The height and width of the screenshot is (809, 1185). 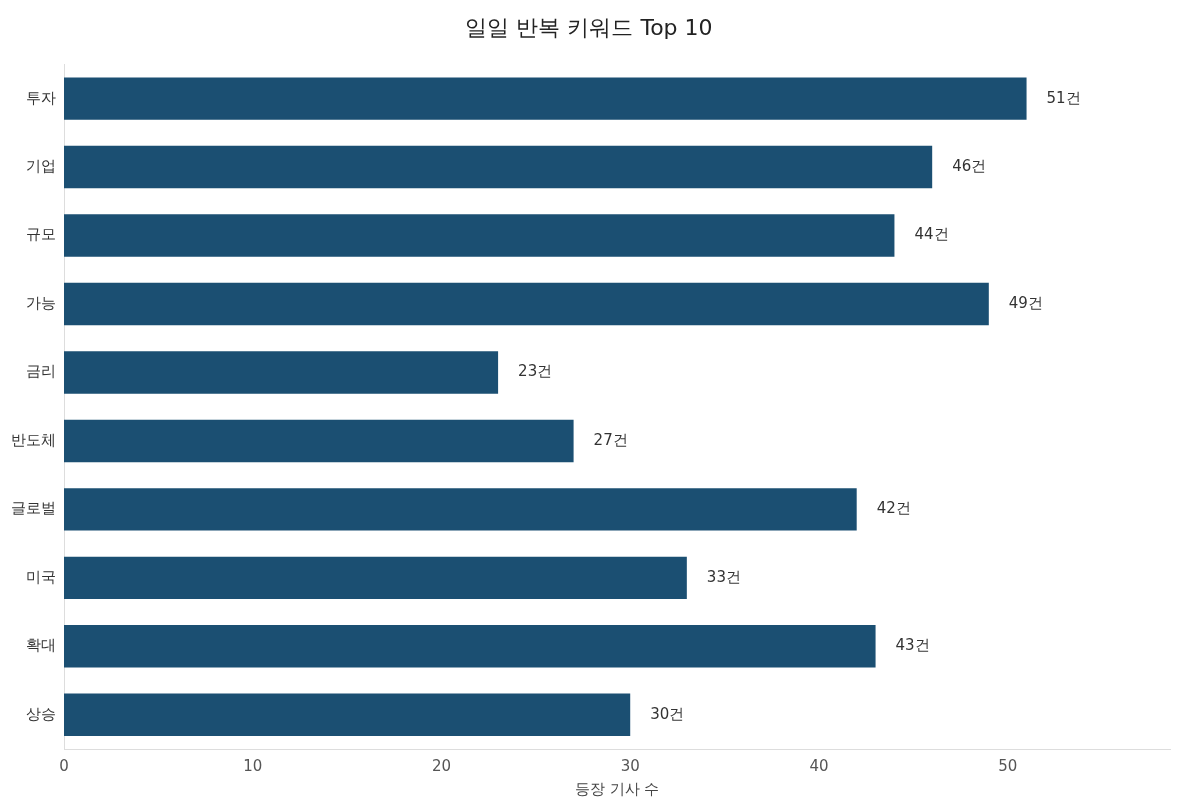 What do you see at coordinates (819, 765) in the screenshot?
I see `x-tick-label: 40` at bounding box center [819, 765].